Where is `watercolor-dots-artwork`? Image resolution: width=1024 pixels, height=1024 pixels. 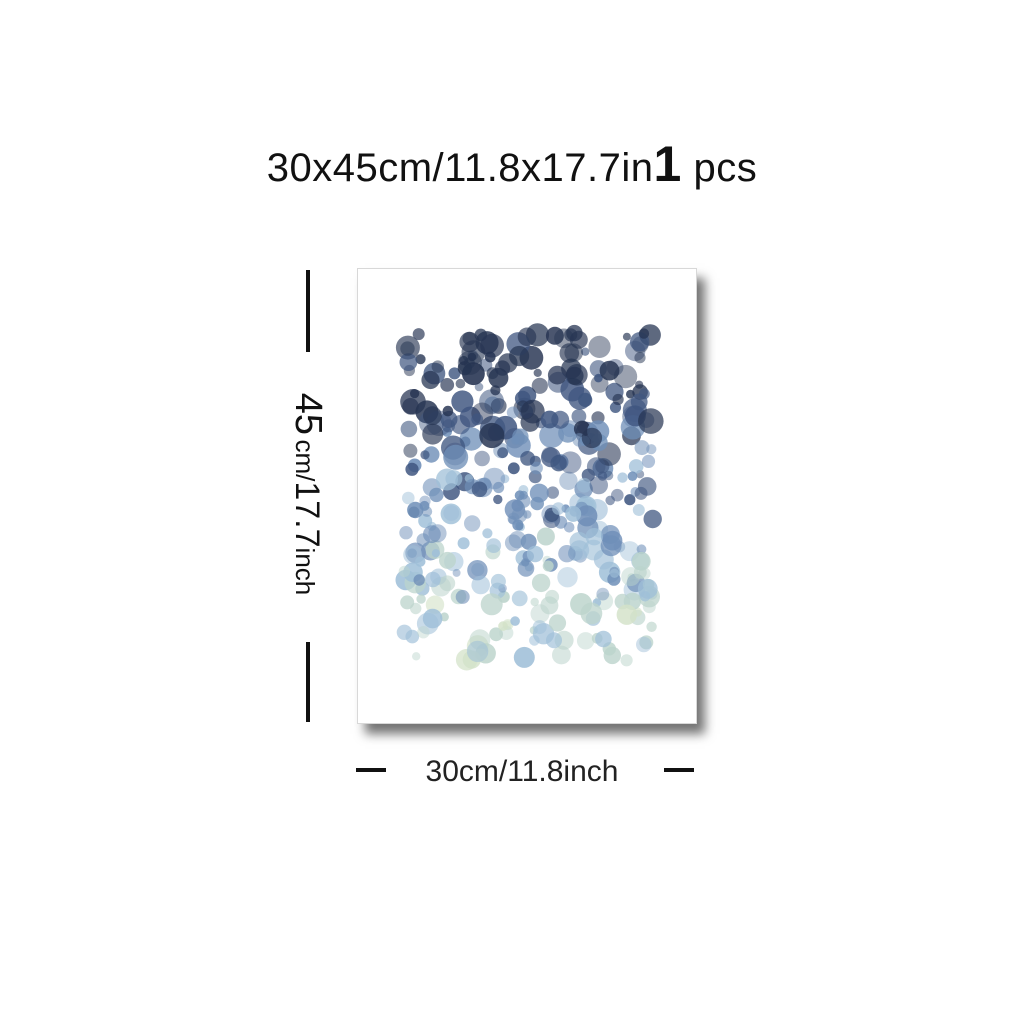
watercolor-dots-artwork is located at coordinates (529, 497).